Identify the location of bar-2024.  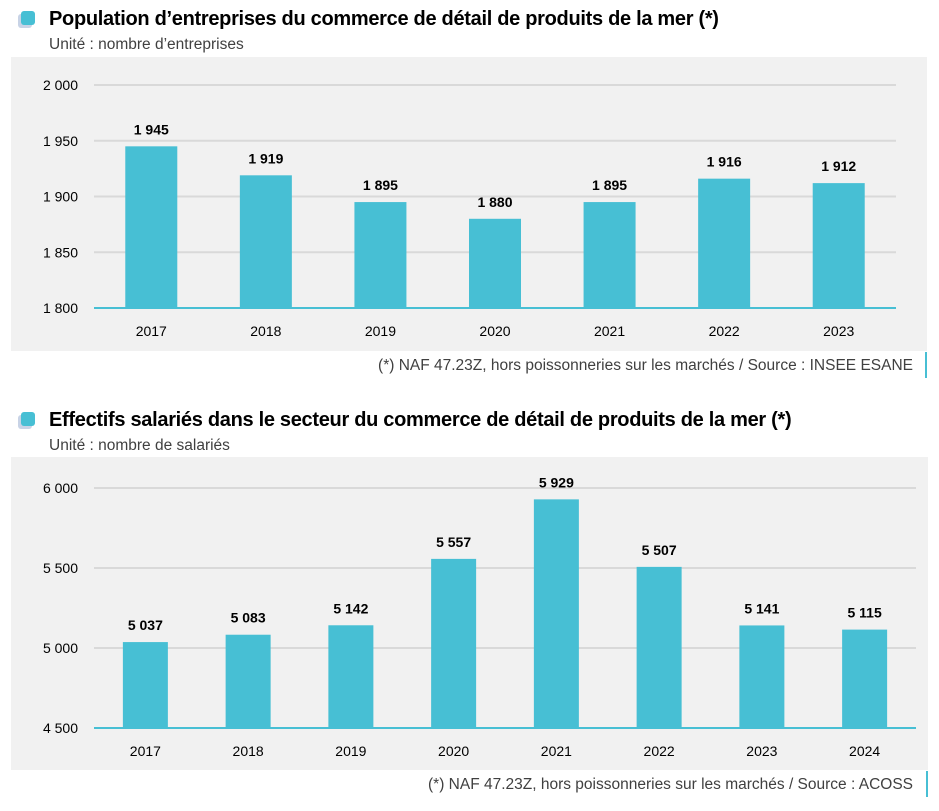
(865, 678).